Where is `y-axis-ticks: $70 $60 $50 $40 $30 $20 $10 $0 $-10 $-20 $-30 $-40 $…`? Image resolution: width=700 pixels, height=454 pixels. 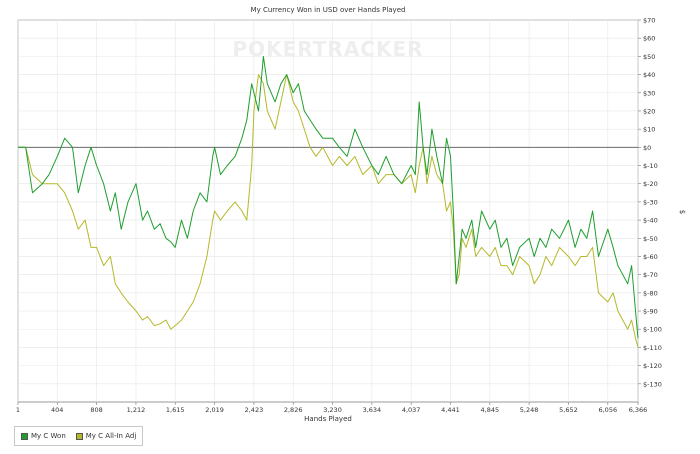 y-axis-ticks: $70 $60 $50 $40 $30 $20 $10 $0 $-10 $-20 $-30 $-40 $… is located at coordinates (650, 202).